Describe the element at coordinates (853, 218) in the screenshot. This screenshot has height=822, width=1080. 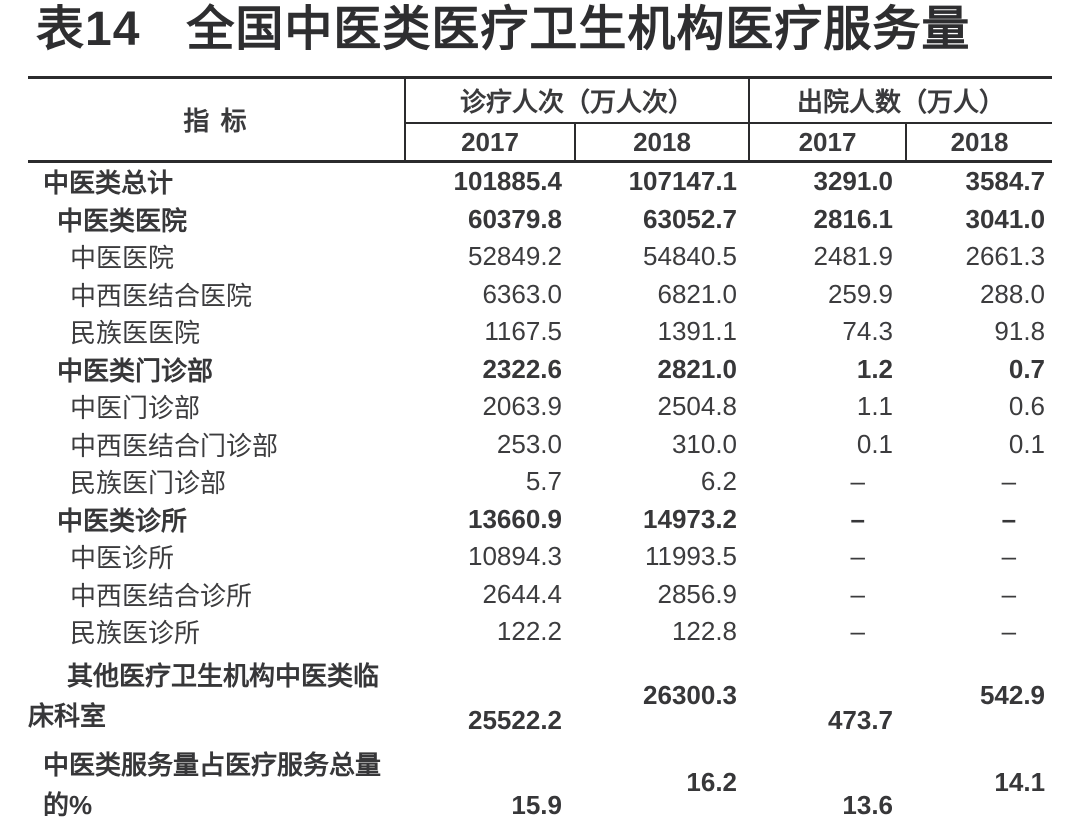
I see `cell-value: 2816.1` at that location.